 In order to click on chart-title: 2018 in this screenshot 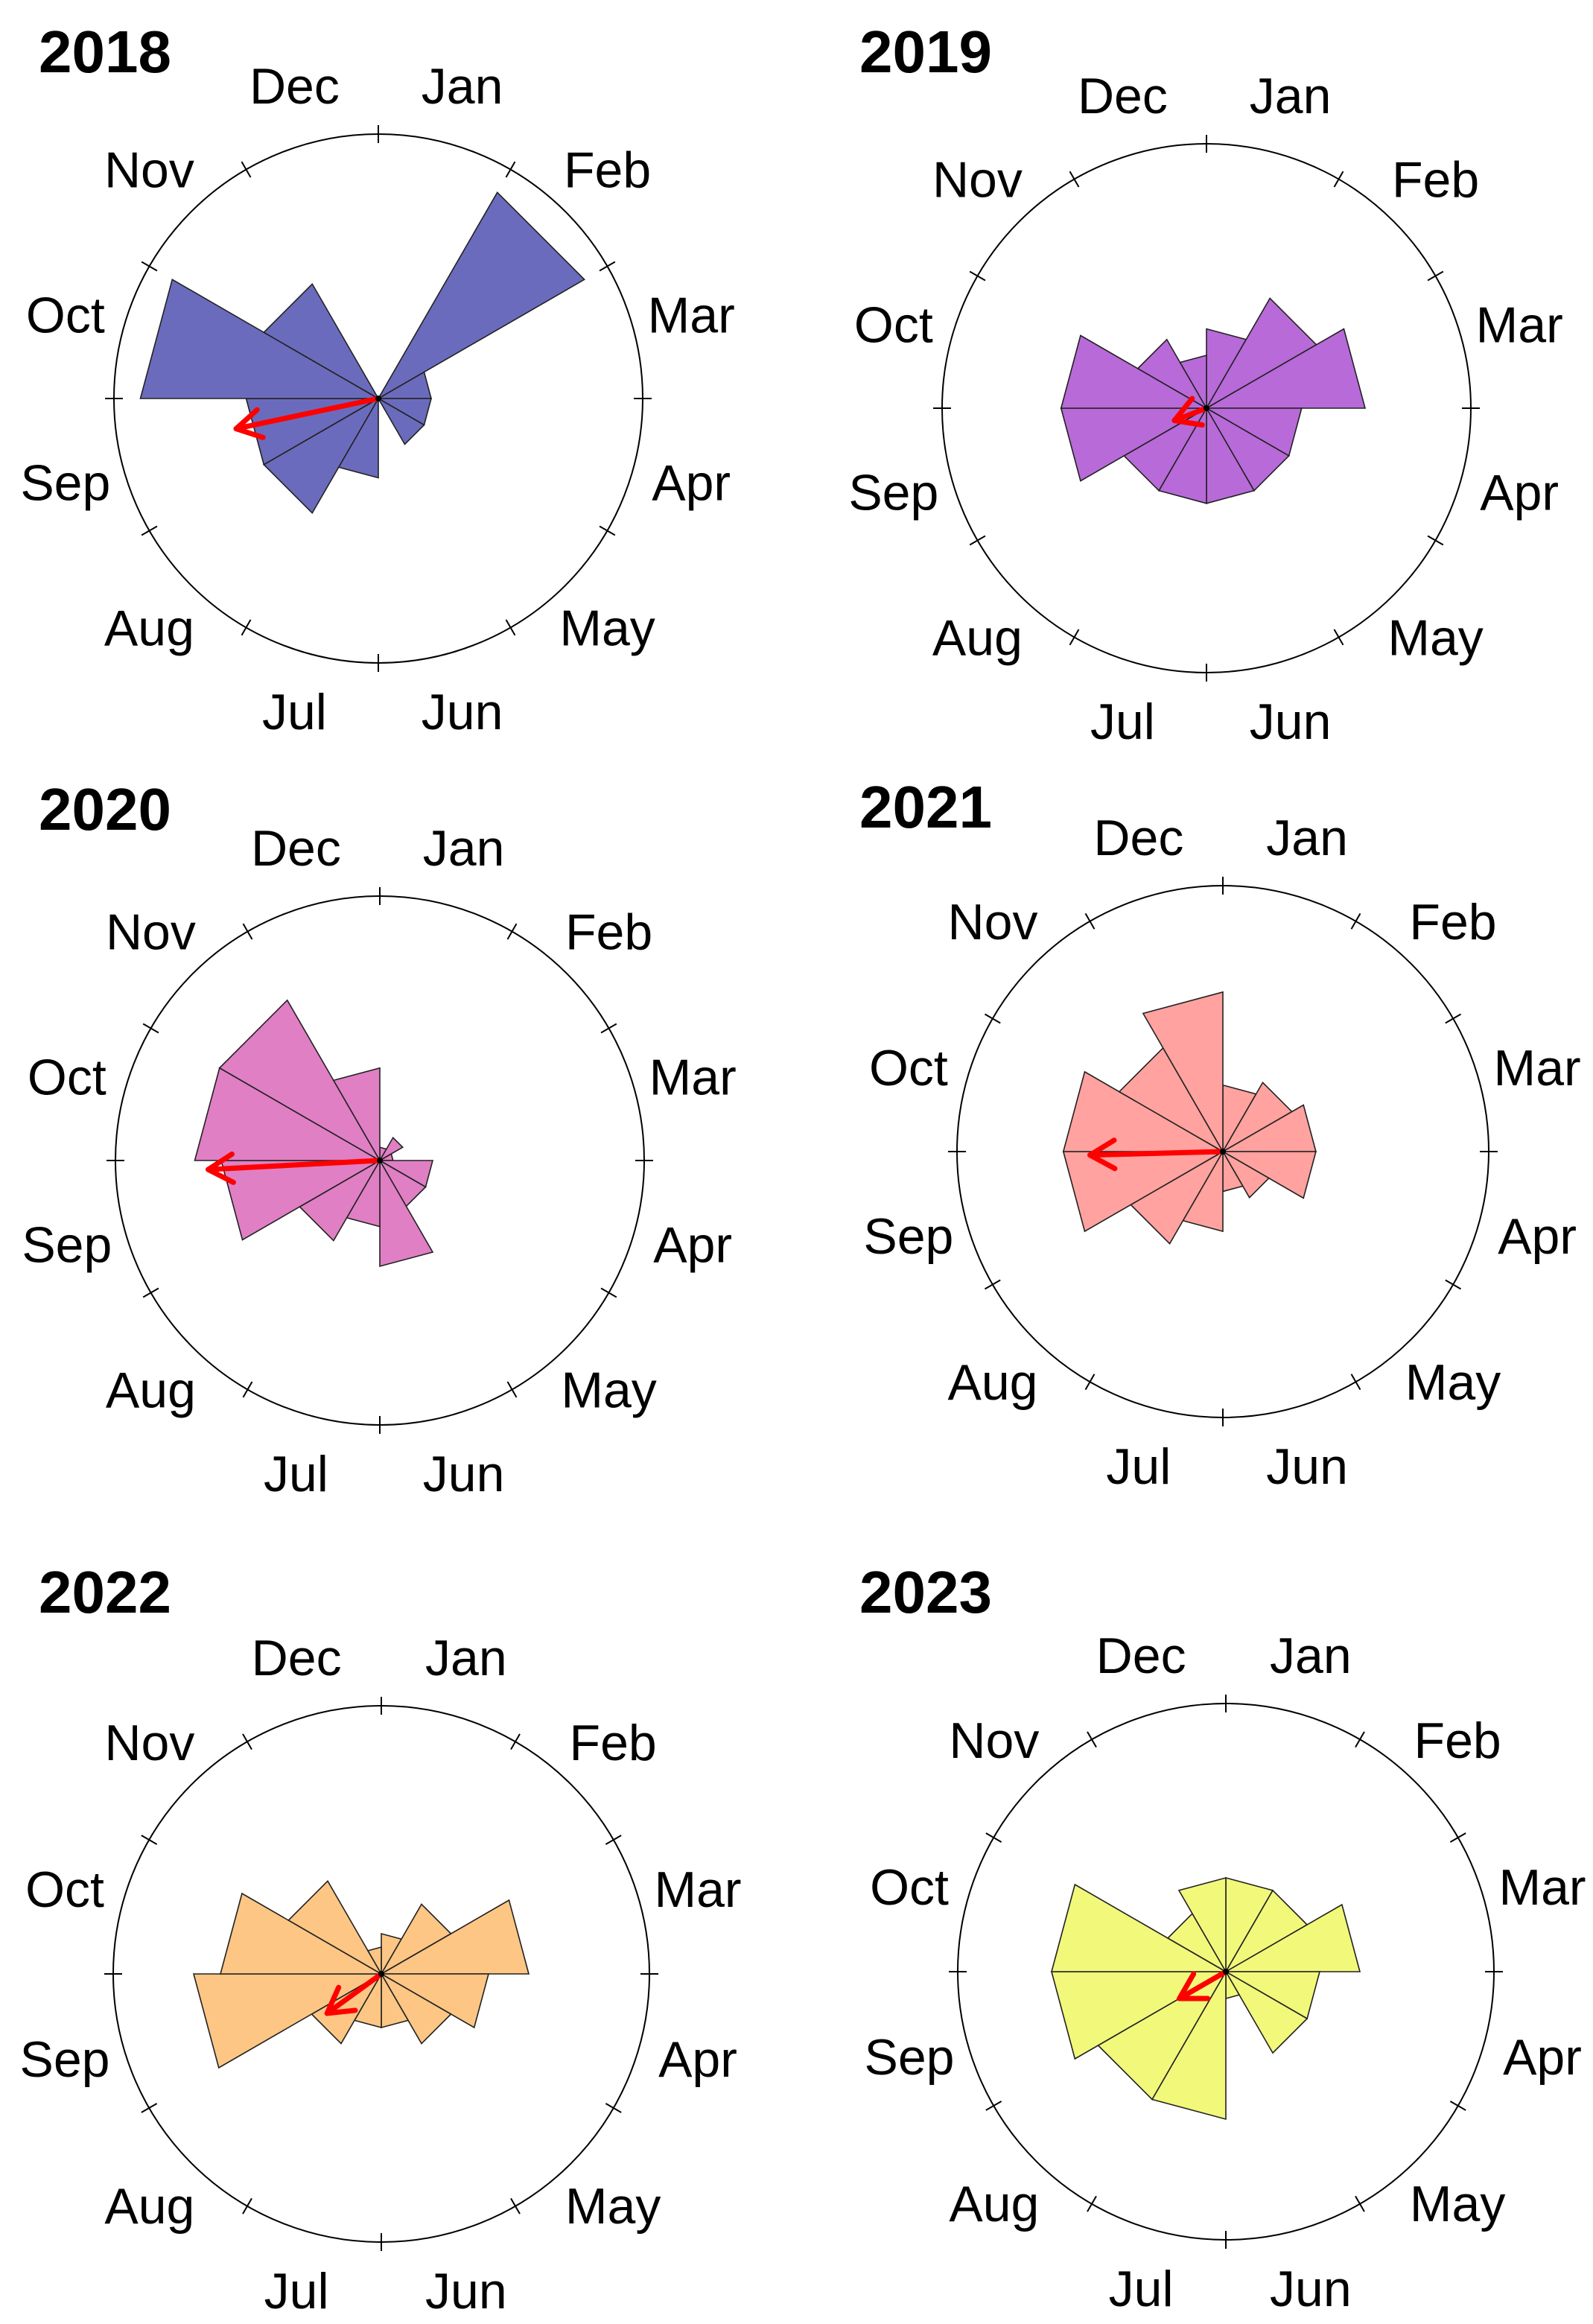, I will do `click(105, 52)`.